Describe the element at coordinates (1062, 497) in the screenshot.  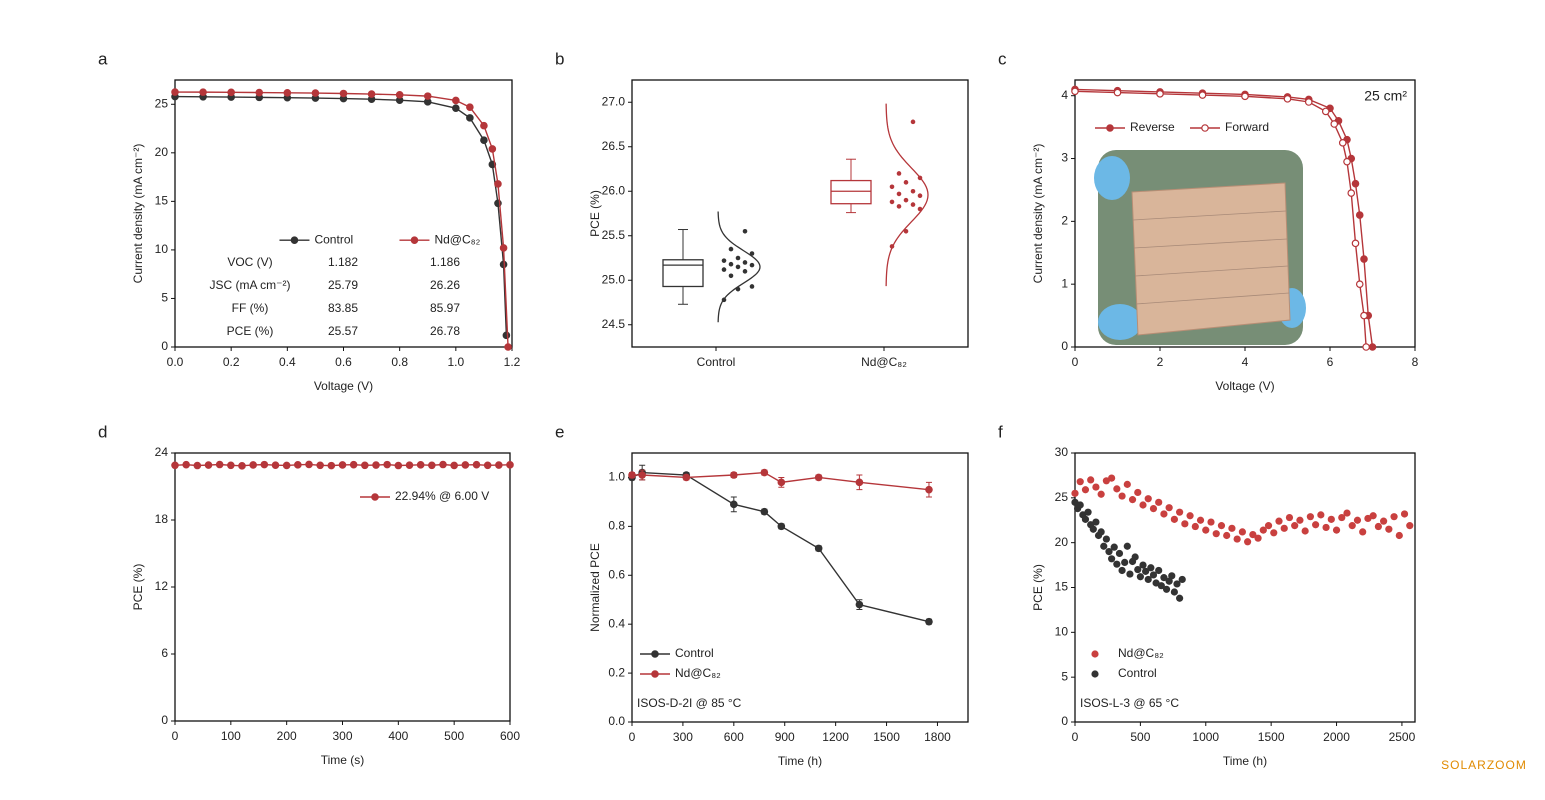
I see `y-tick-label: 25` at that location.